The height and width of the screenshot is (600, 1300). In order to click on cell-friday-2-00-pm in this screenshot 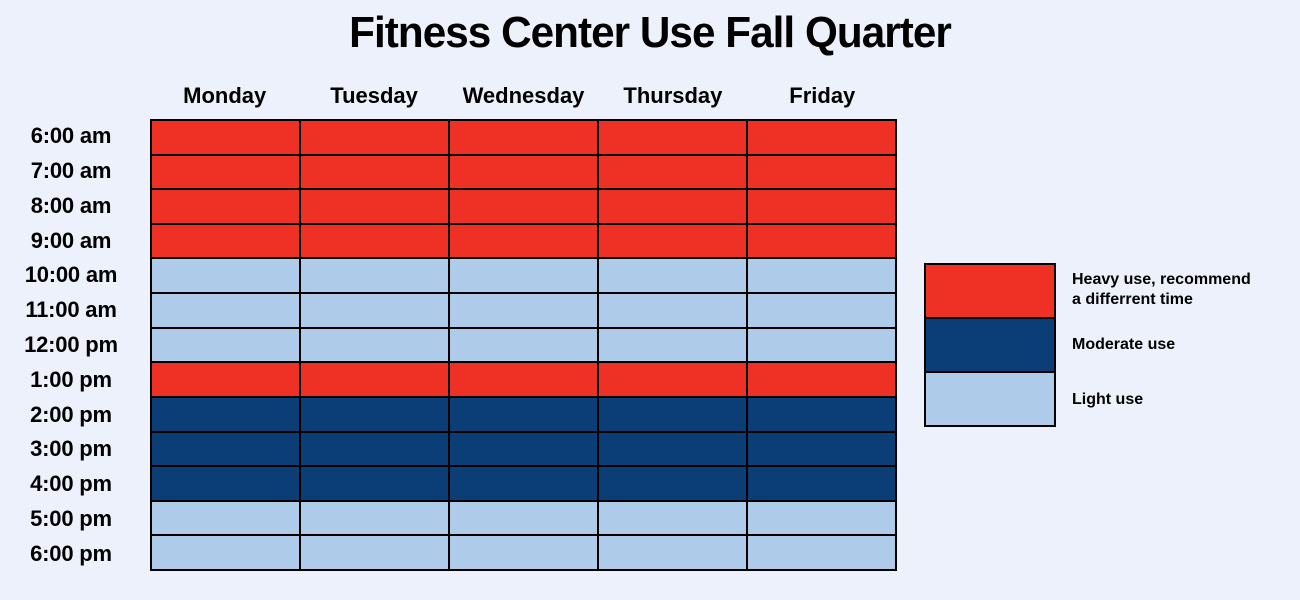, I will do `click(821, 414)`.